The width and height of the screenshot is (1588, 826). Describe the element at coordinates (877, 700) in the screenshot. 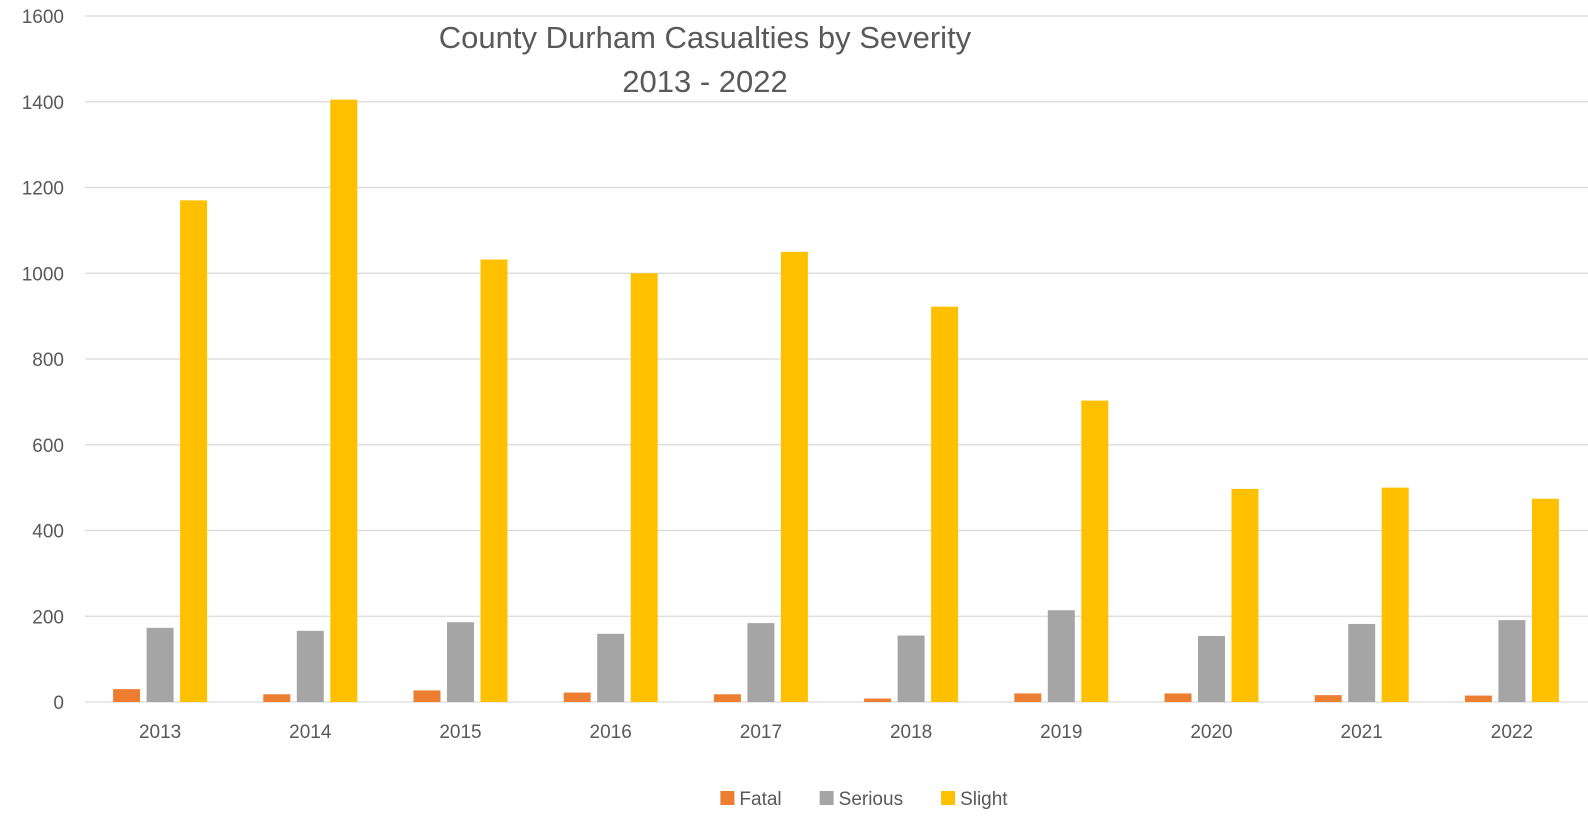

I see `bar-fatal-2018` at that location.